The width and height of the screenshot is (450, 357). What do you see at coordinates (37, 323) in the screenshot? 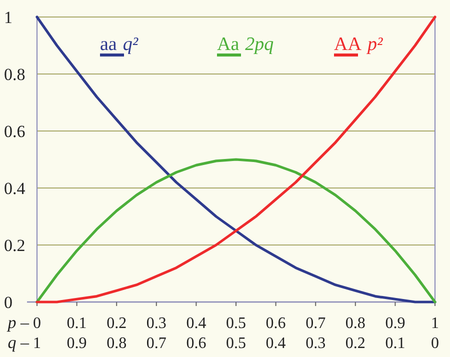
I see `x-tick-label: 0` at bounding box center [37, 323].